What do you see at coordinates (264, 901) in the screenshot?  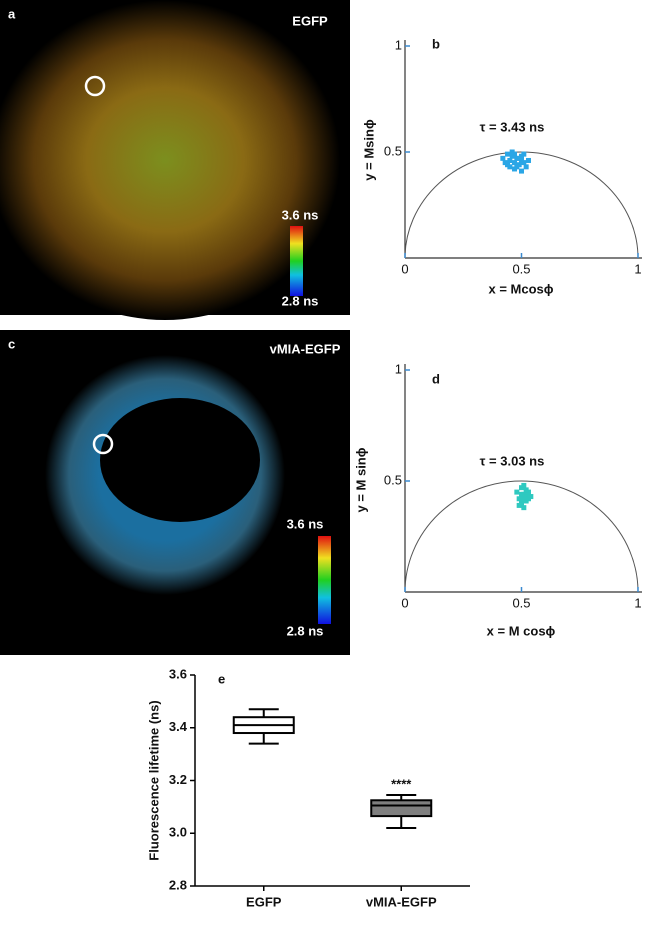 I see `x-tick-label: EGFP` at bounding box center [264, 901].